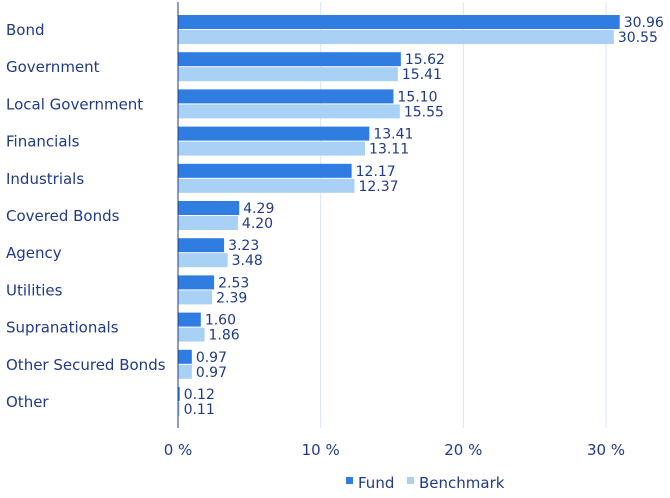 This screenshot has height=498, width=670. I want to click on fund-value-label: 12.17, so click(376, 172).